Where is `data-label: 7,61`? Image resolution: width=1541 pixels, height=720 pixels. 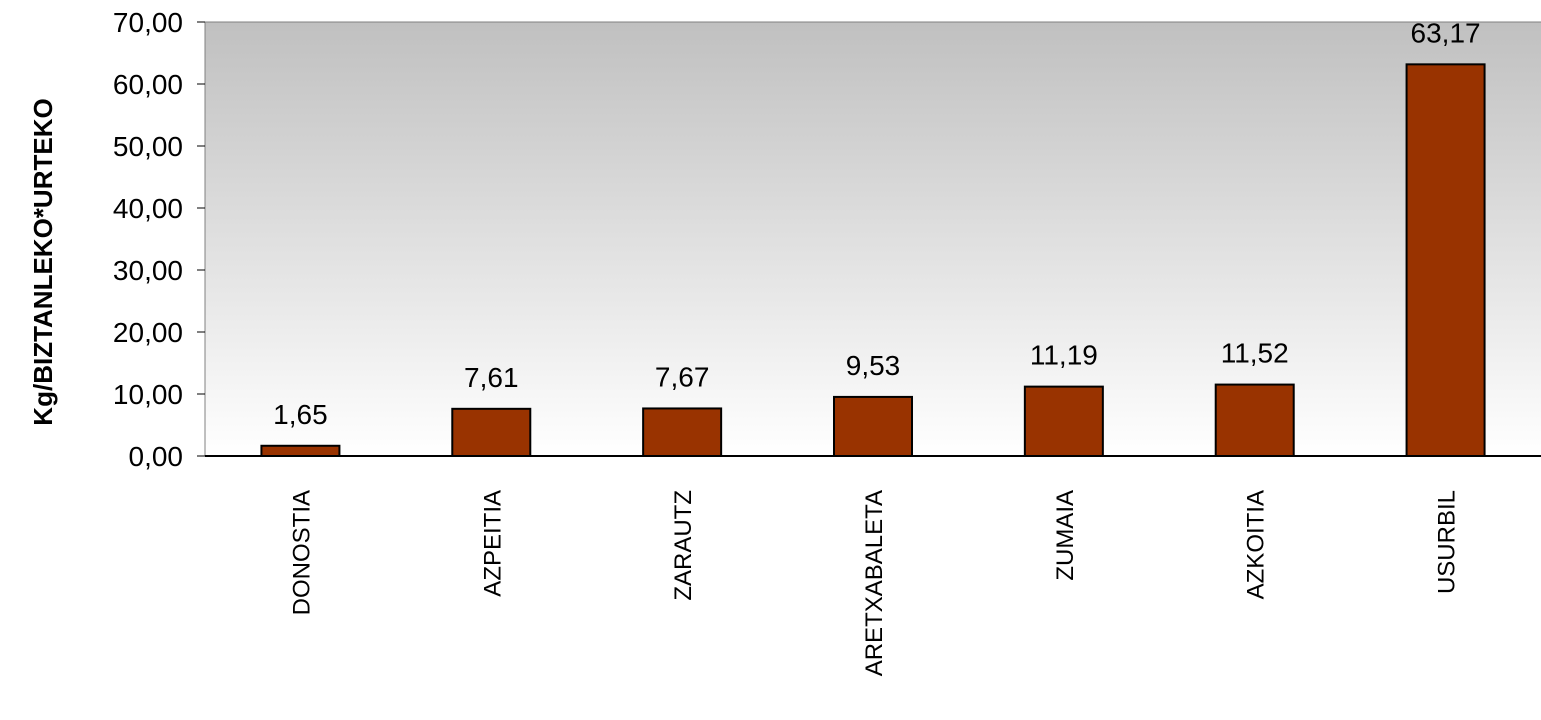
data-label: 7,61 is located at coordinates (491, 377).